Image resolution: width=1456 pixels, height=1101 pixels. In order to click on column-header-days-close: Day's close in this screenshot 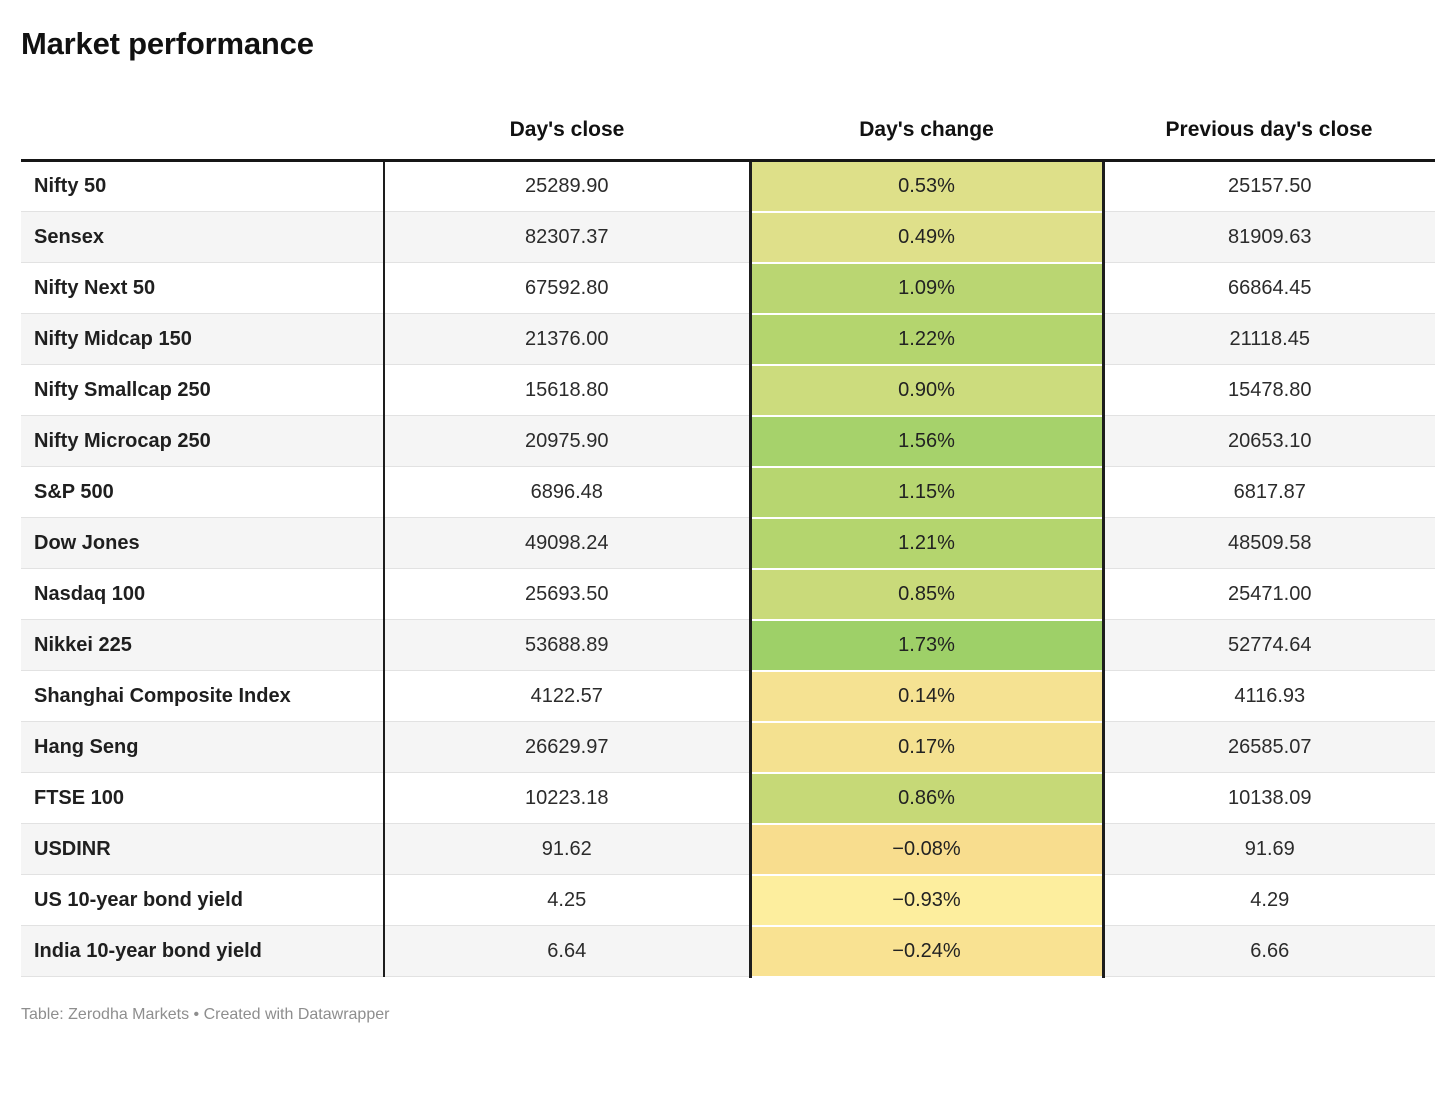, I will do `click(567, 140)`.